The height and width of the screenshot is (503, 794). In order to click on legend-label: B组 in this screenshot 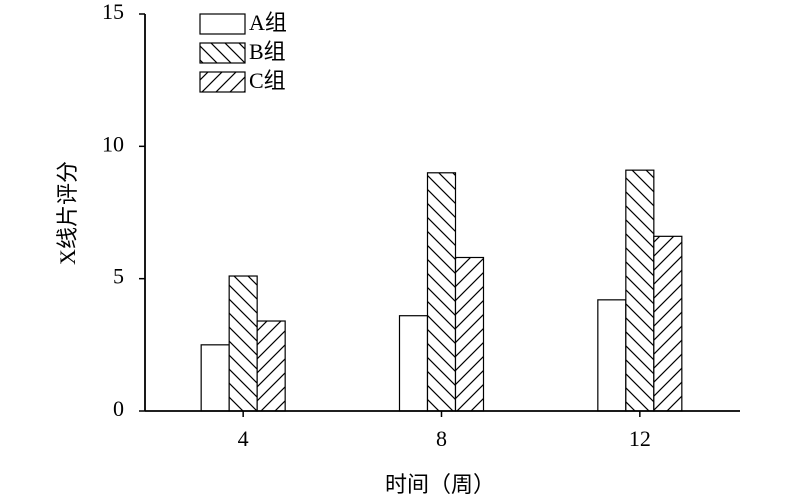, I will do `click(267, 51)`.